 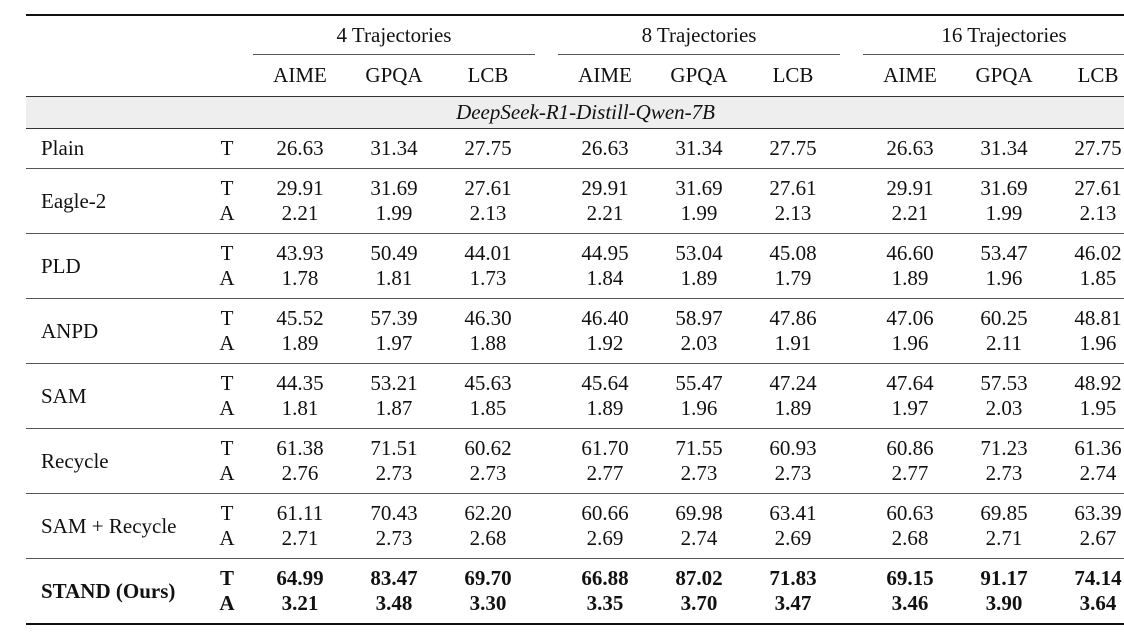 I want to click on value-cell: 31.34, so click(x=1004, y=148).